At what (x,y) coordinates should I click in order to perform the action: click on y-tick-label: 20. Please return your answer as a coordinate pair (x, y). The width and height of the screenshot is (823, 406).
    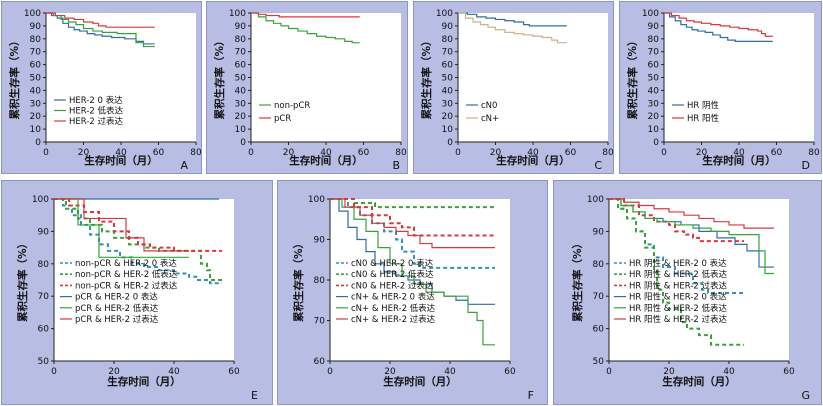
    Looking at the image, I should click on (448, 117).